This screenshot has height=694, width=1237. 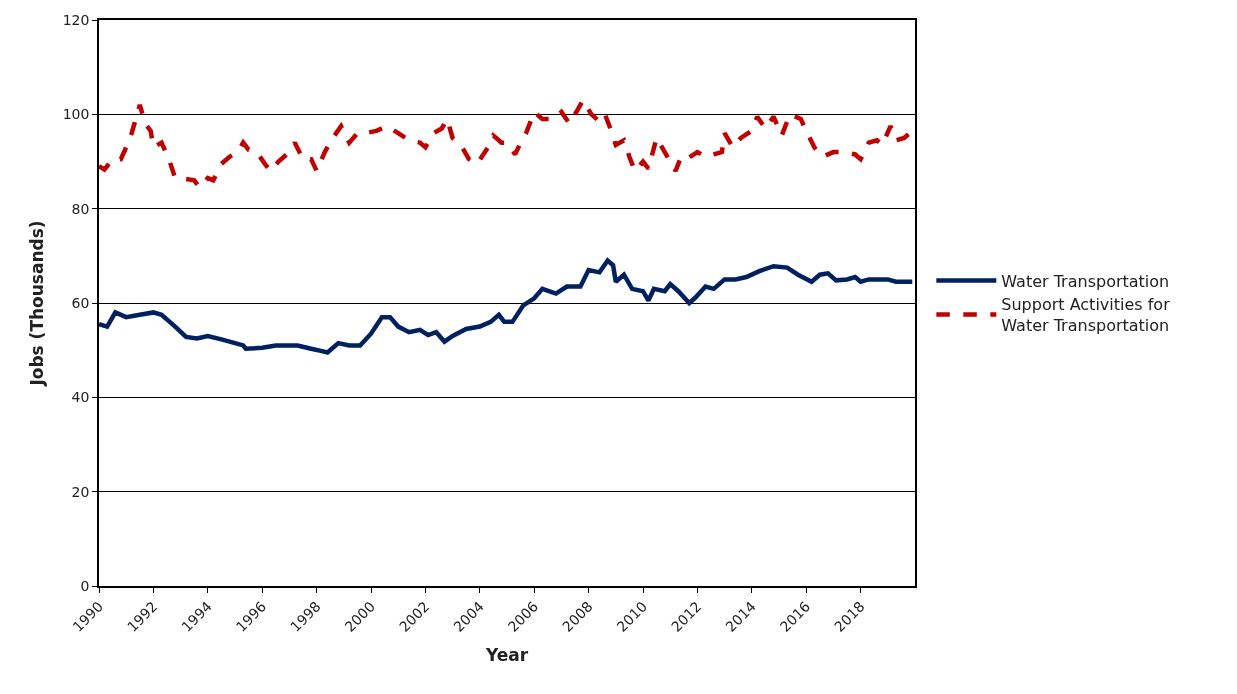 I want to click on legend-label: Water Transportation, so click(x=1085, y=281).